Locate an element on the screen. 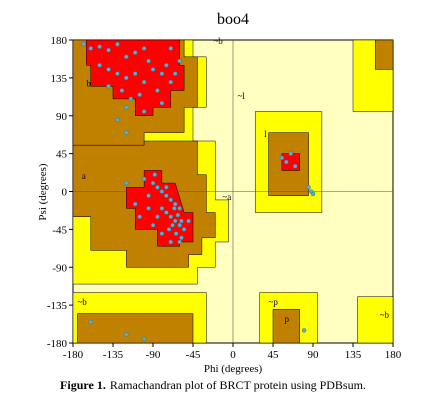 Image resolution: width=429 pixels, height=411 pixels. x-tick-label: -135 is located at coordinates (113, 355).